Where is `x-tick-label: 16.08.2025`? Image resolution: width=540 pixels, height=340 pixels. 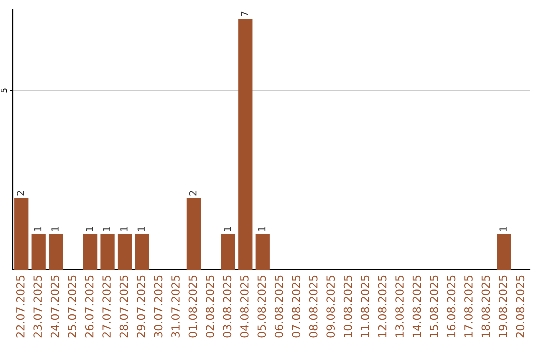
x-tick-label: 16.08.2025 is located at coordinates (451, 307).